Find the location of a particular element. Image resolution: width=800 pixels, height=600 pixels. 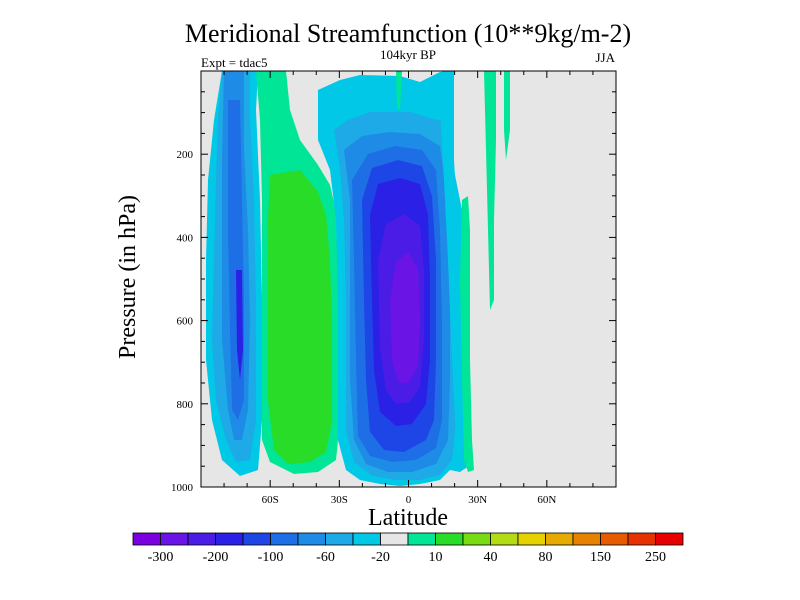

season-label: JJA is located at coordinates (605, 57).